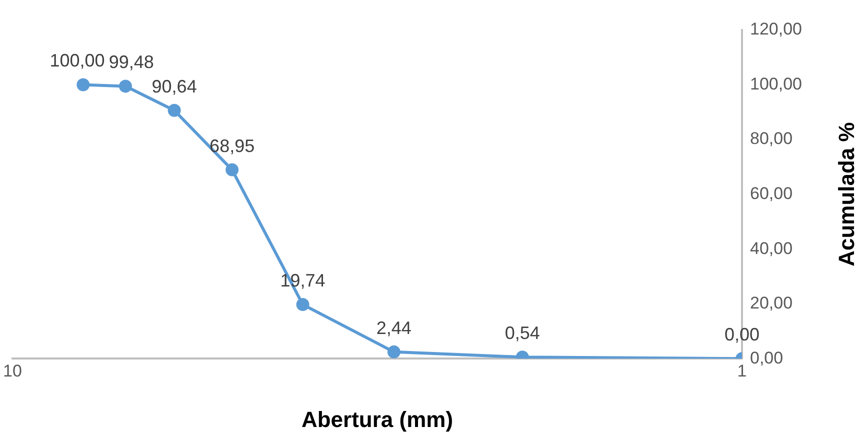 This screenshot has width=860, height=435. What do you see at coordinates (394, 328) in the screenshot?
I see `data-label: 2,44` at bounding box center [394, 328].